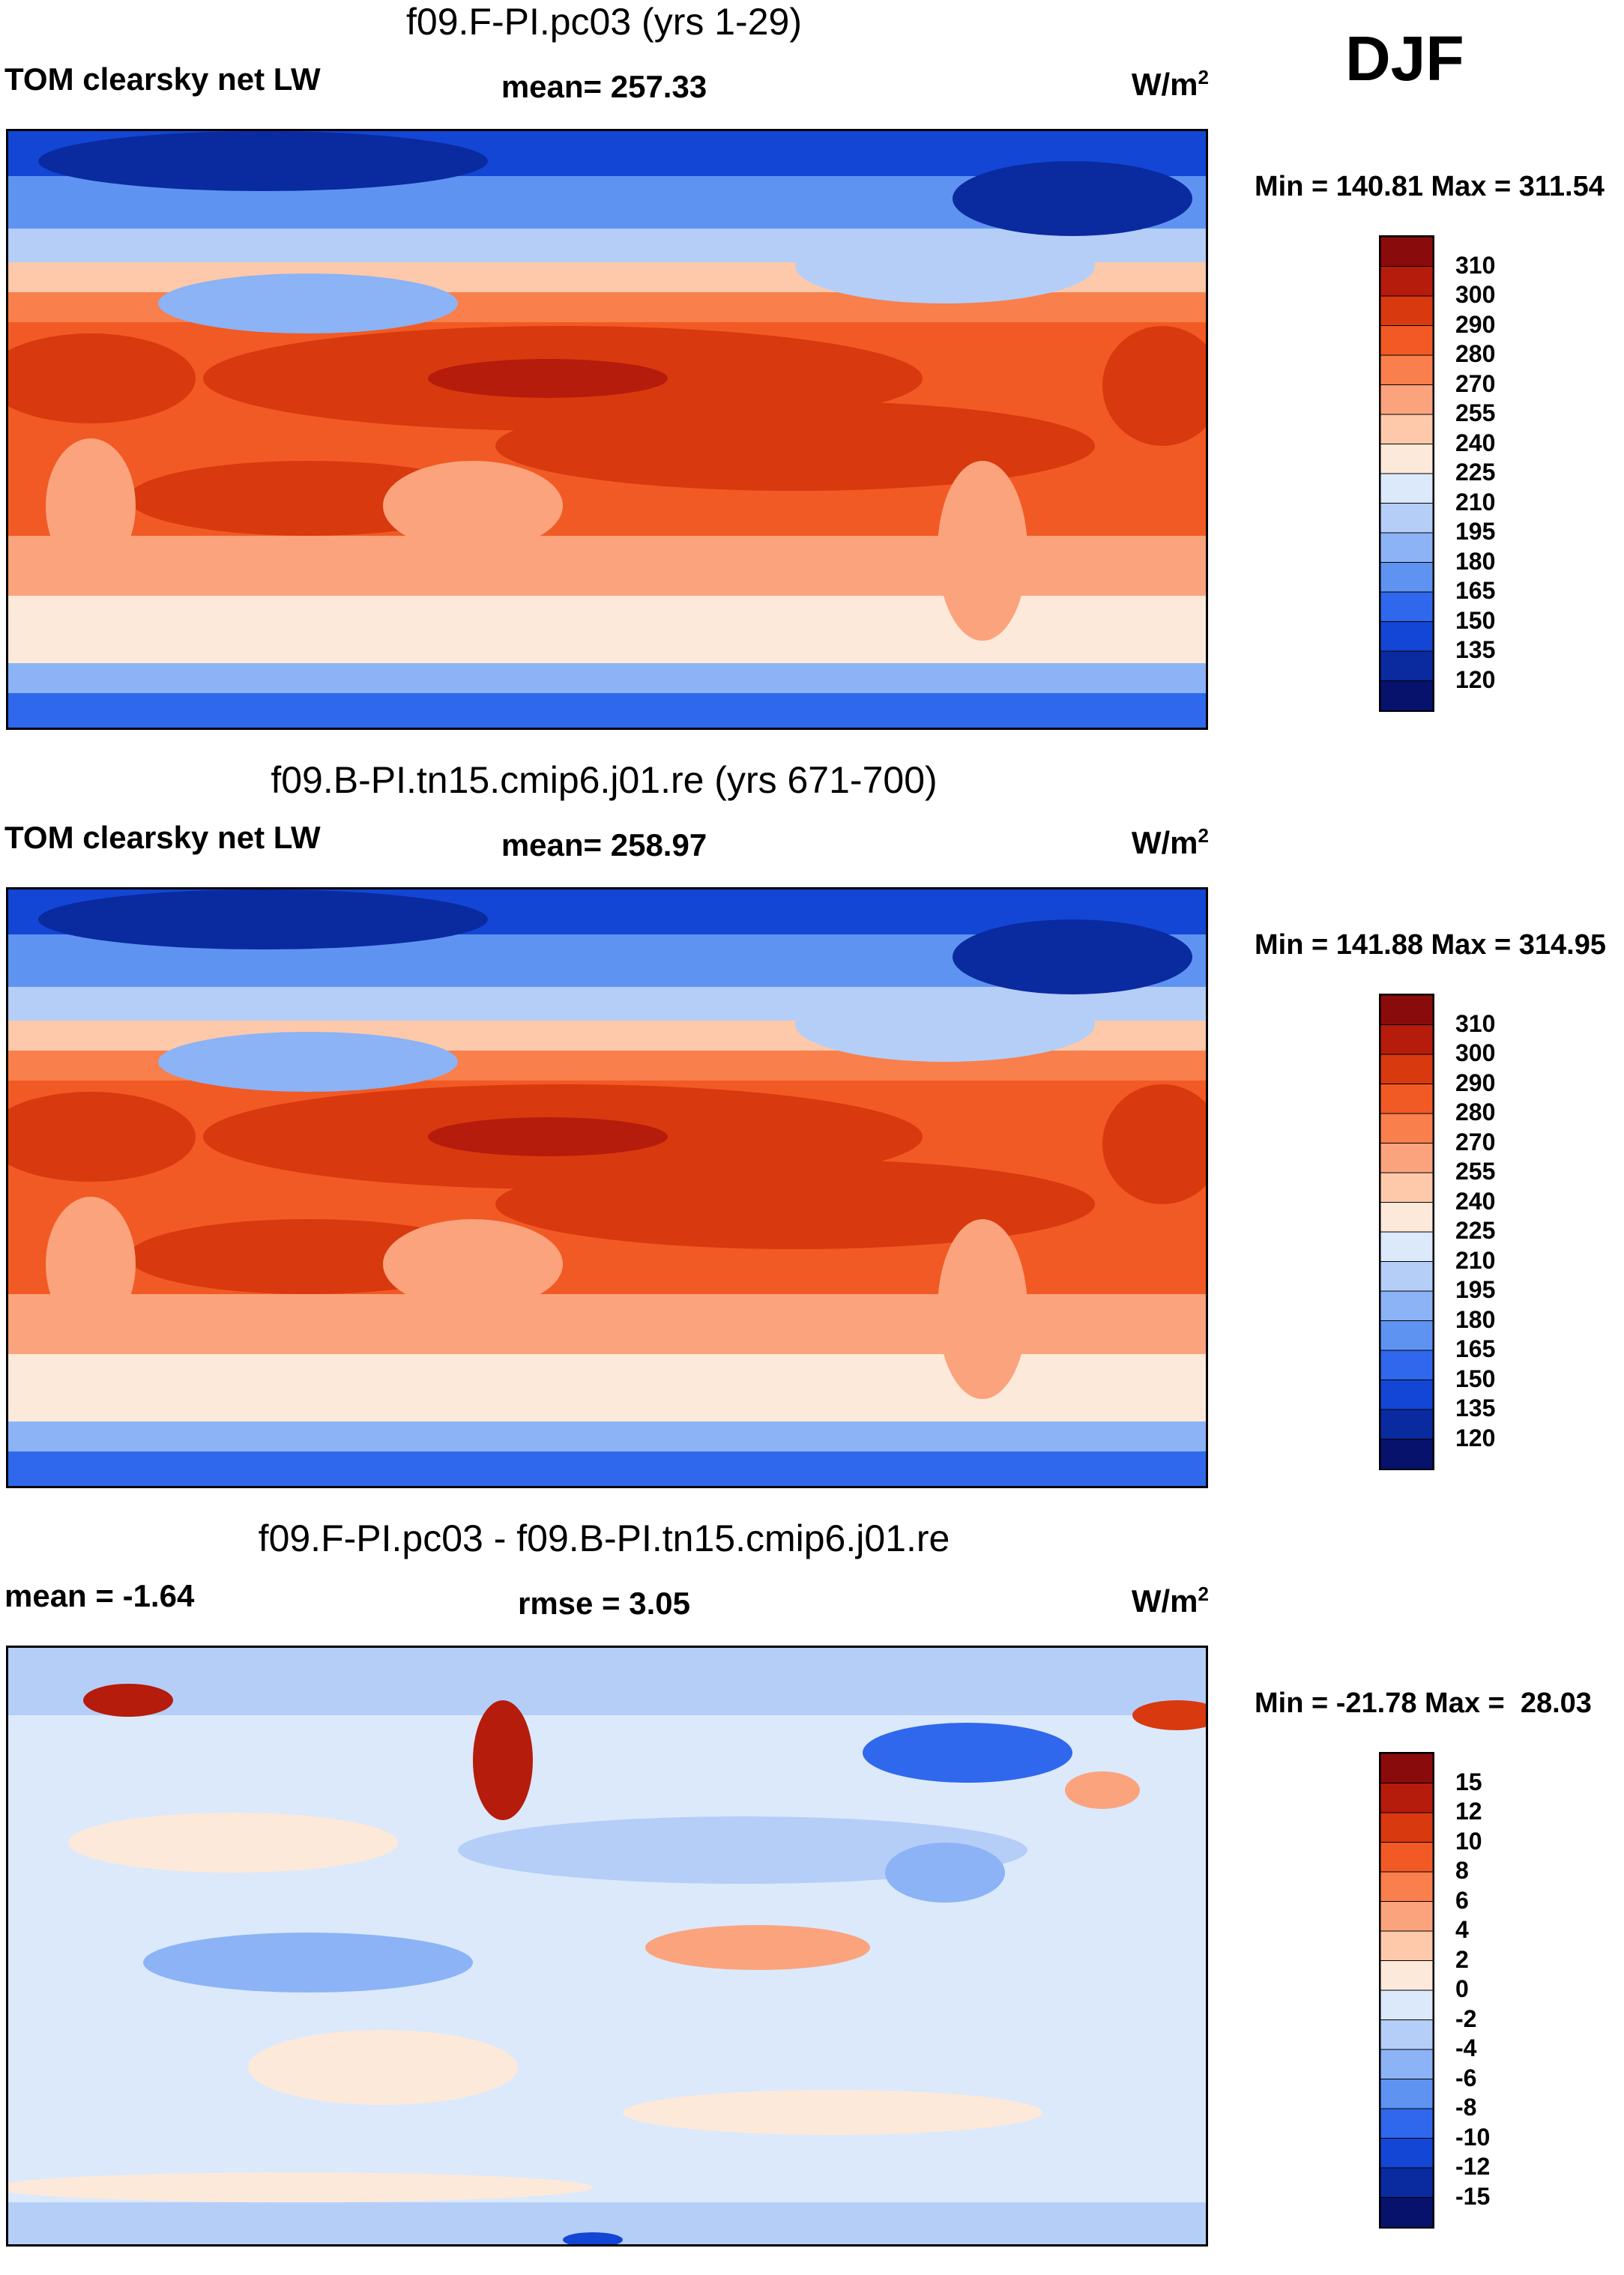  Describe the element at coordinates (1475, 412) in the screenshot. I see `colorbar-tick-label: 255` at that location.